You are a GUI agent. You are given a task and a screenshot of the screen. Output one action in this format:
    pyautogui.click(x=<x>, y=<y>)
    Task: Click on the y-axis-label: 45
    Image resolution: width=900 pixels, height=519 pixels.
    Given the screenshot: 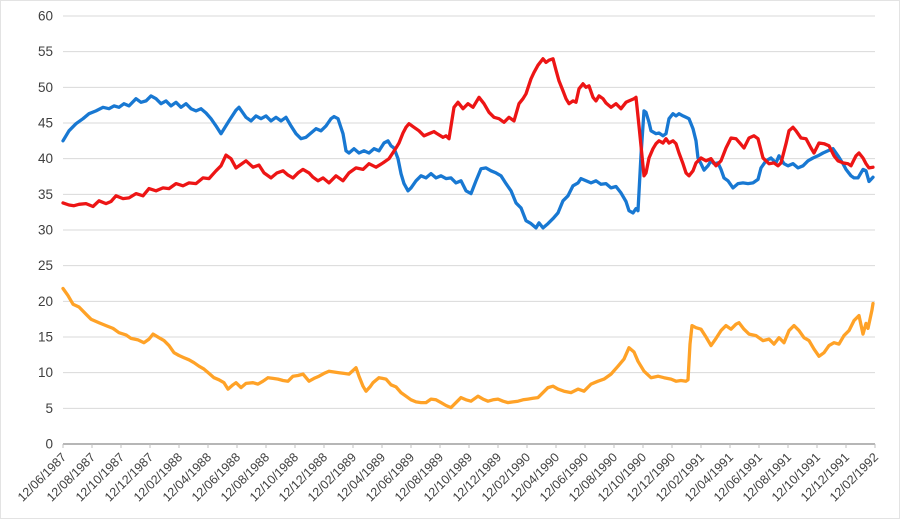 What is the action you would take?
    pyautogui.click(x=45, y=123)
    